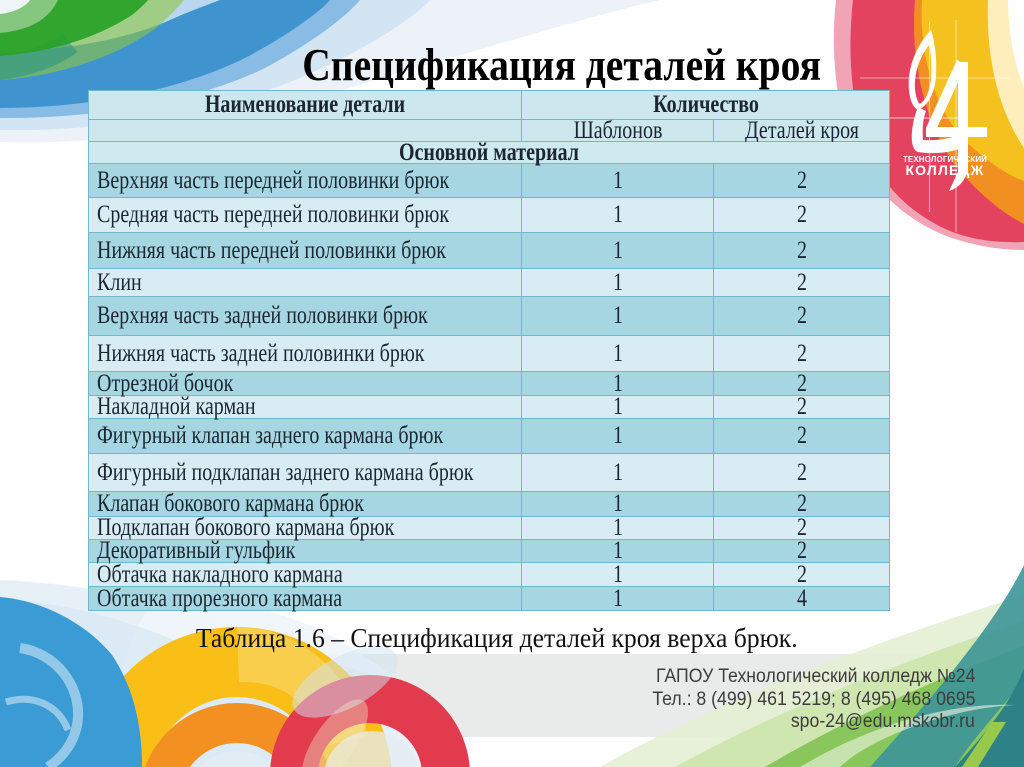 The image size is (1024, 767). What do you see at coordinates (944, 170) in the screenshot?
I see `svg-text: КОЛЛЕДЖ` at bounding box center [944, 170].